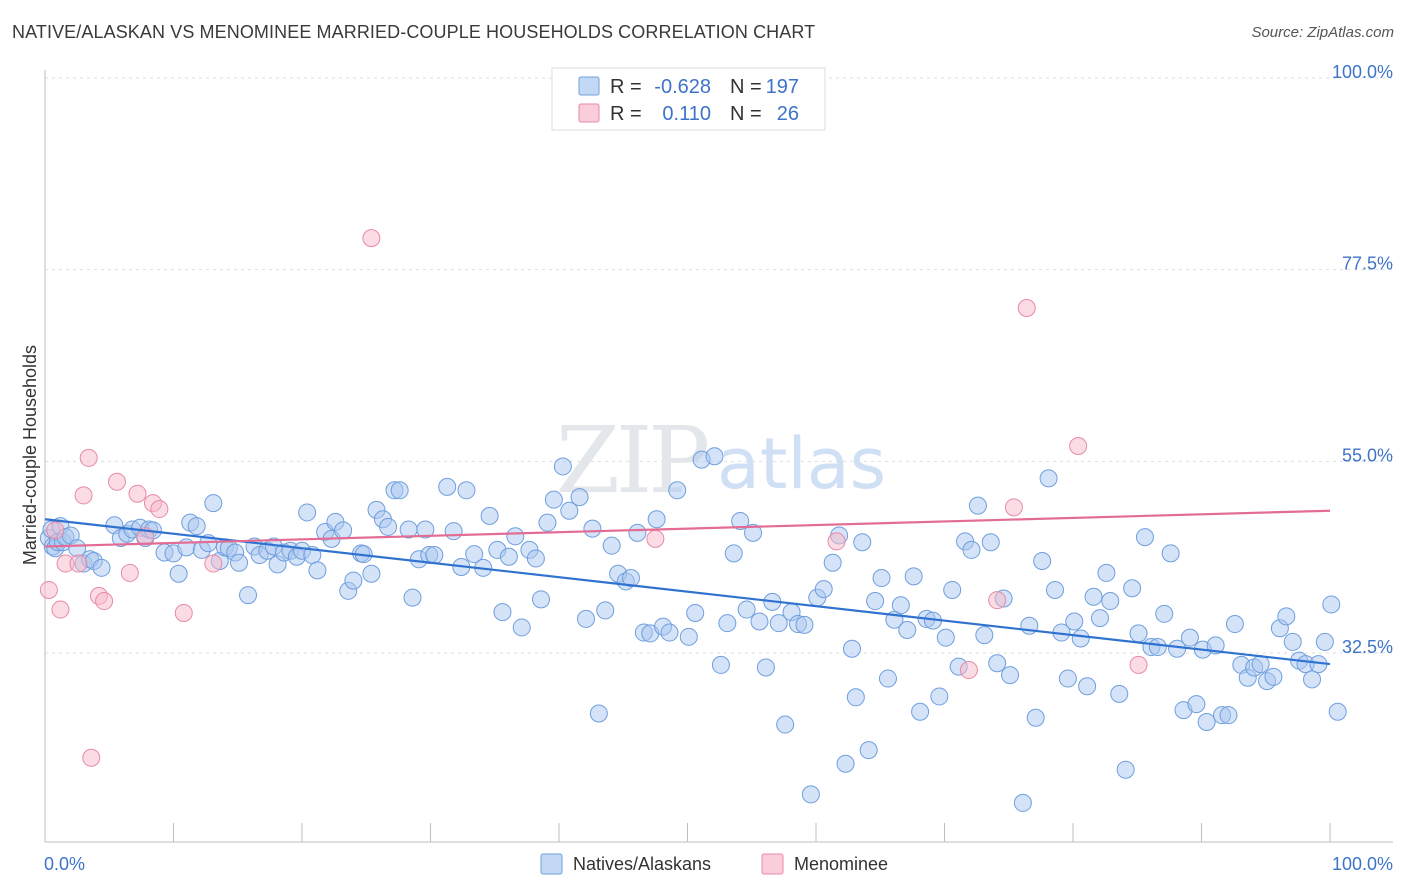  Describe the element at coordinates (589, 86) in the screenshot. I see `stats-swatch-natives` at that location.